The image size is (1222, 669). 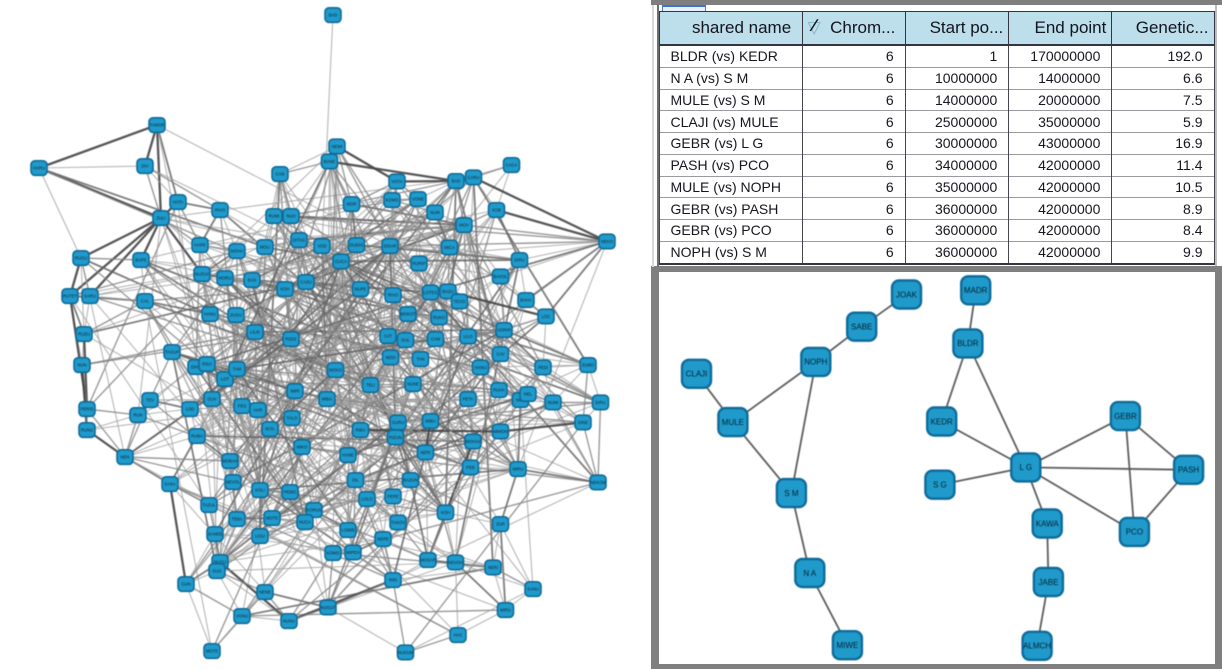 I want to click on svg-text: KOB, so click(x=496, y=210).